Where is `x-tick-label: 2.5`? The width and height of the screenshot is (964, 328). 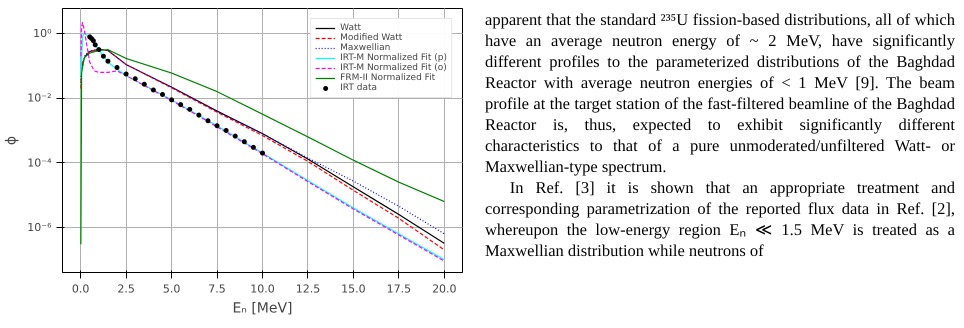 x-tick-label: 2.5 is located at coordinates (126, 289).